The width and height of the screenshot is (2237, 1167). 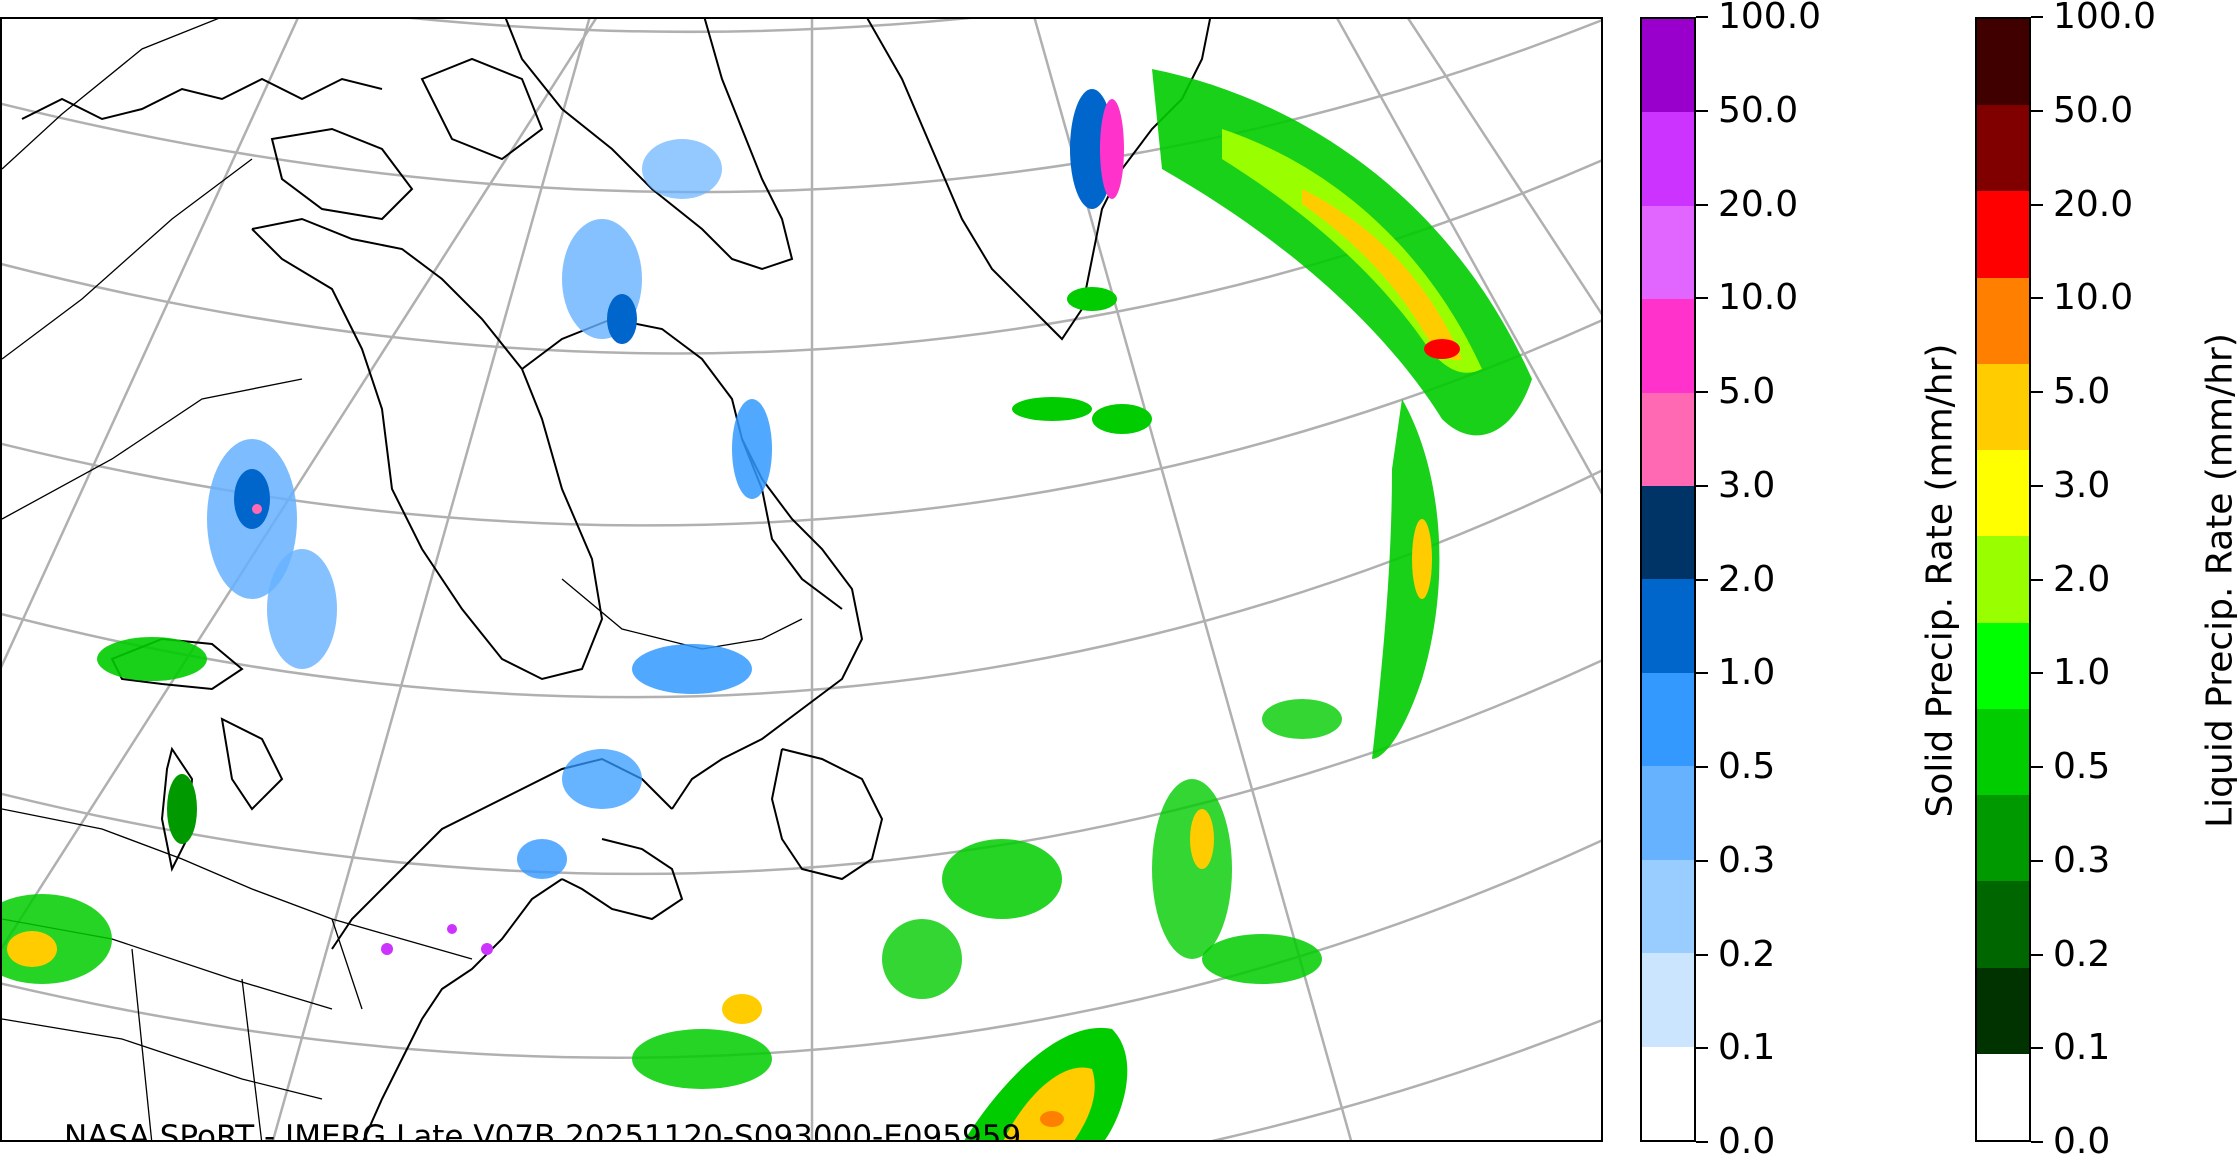 What do you see at coordinates (2218, 580) in the screenshot?
I see `liquid-precip-colorbar-label: Liquid Precip. Rate (mm/hr)` at bounding box center [2218, 580].